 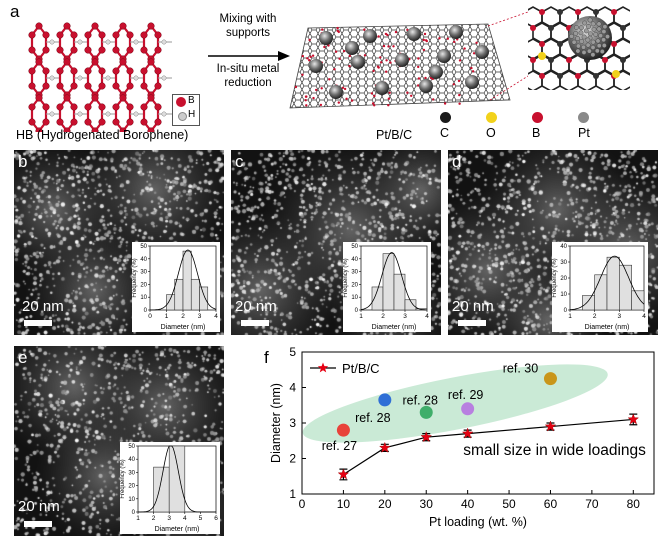 I want to click on histogram-xtick: 5, so click(x=201, y=518).